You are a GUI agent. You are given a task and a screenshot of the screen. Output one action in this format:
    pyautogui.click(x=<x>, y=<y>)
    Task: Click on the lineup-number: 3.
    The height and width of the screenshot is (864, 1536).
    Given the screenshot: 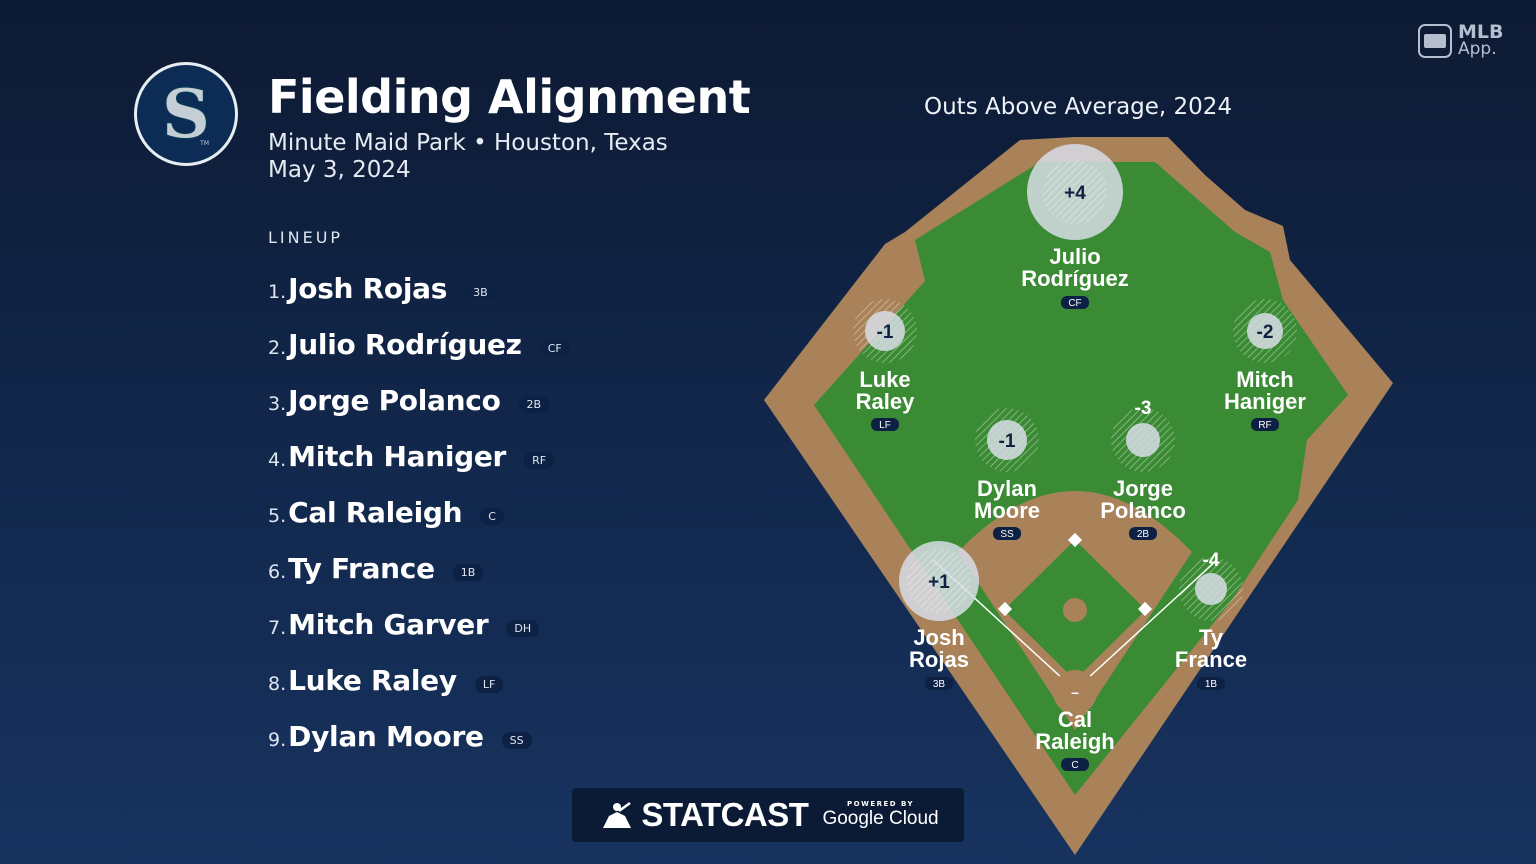 What is the action you would take?
    pyautogui.click(x=277, y=404)
    